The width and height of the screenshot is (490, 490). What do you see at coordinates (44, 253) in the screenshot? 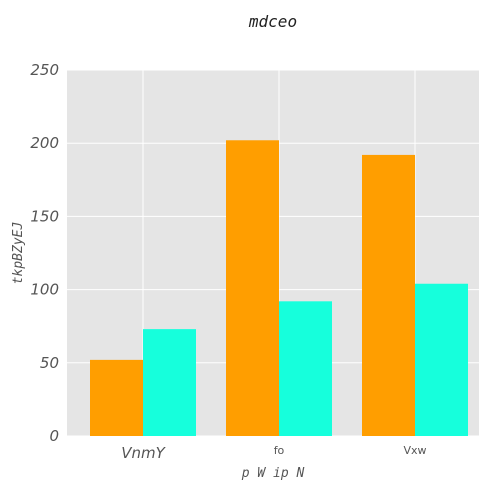
I see `y-tick-labels: 0 50 100 150 200 250` at bounding box center [44, 253].